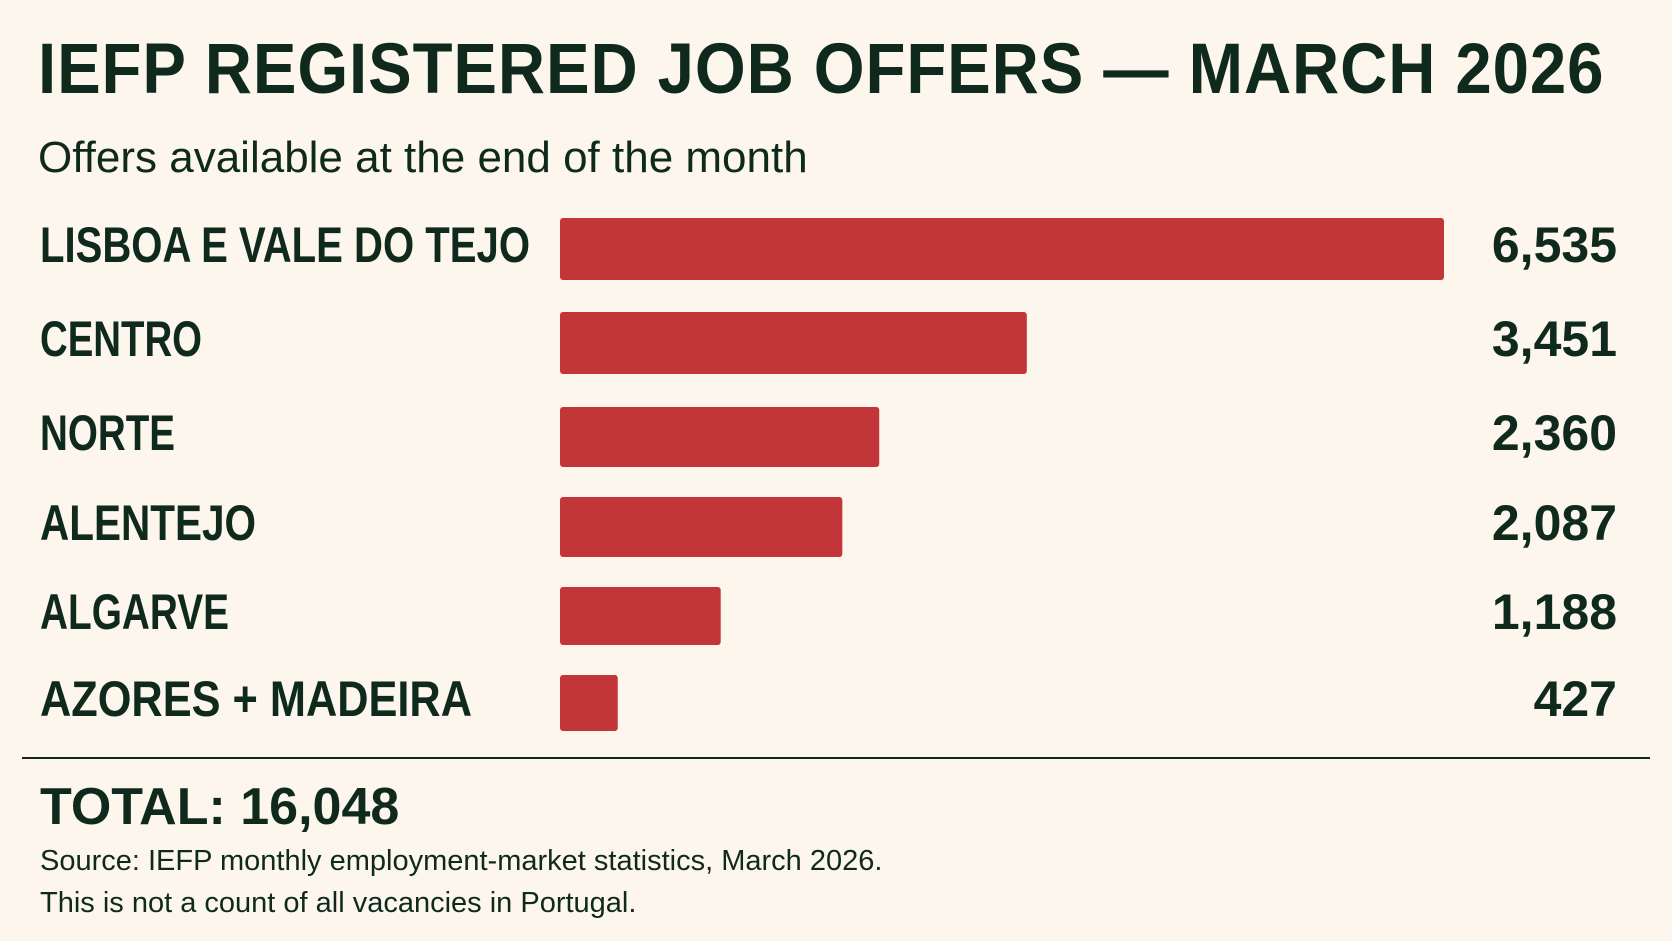 This screenshot has height=941, width=1672. What do you see at coordinates (836, 758) in the screenshot?
I see `divider-rule` at bounding box center [836, 758].